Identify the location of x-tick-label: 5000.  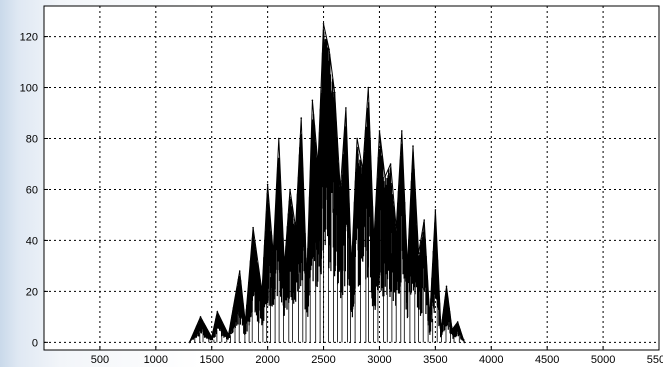
(603, 360).